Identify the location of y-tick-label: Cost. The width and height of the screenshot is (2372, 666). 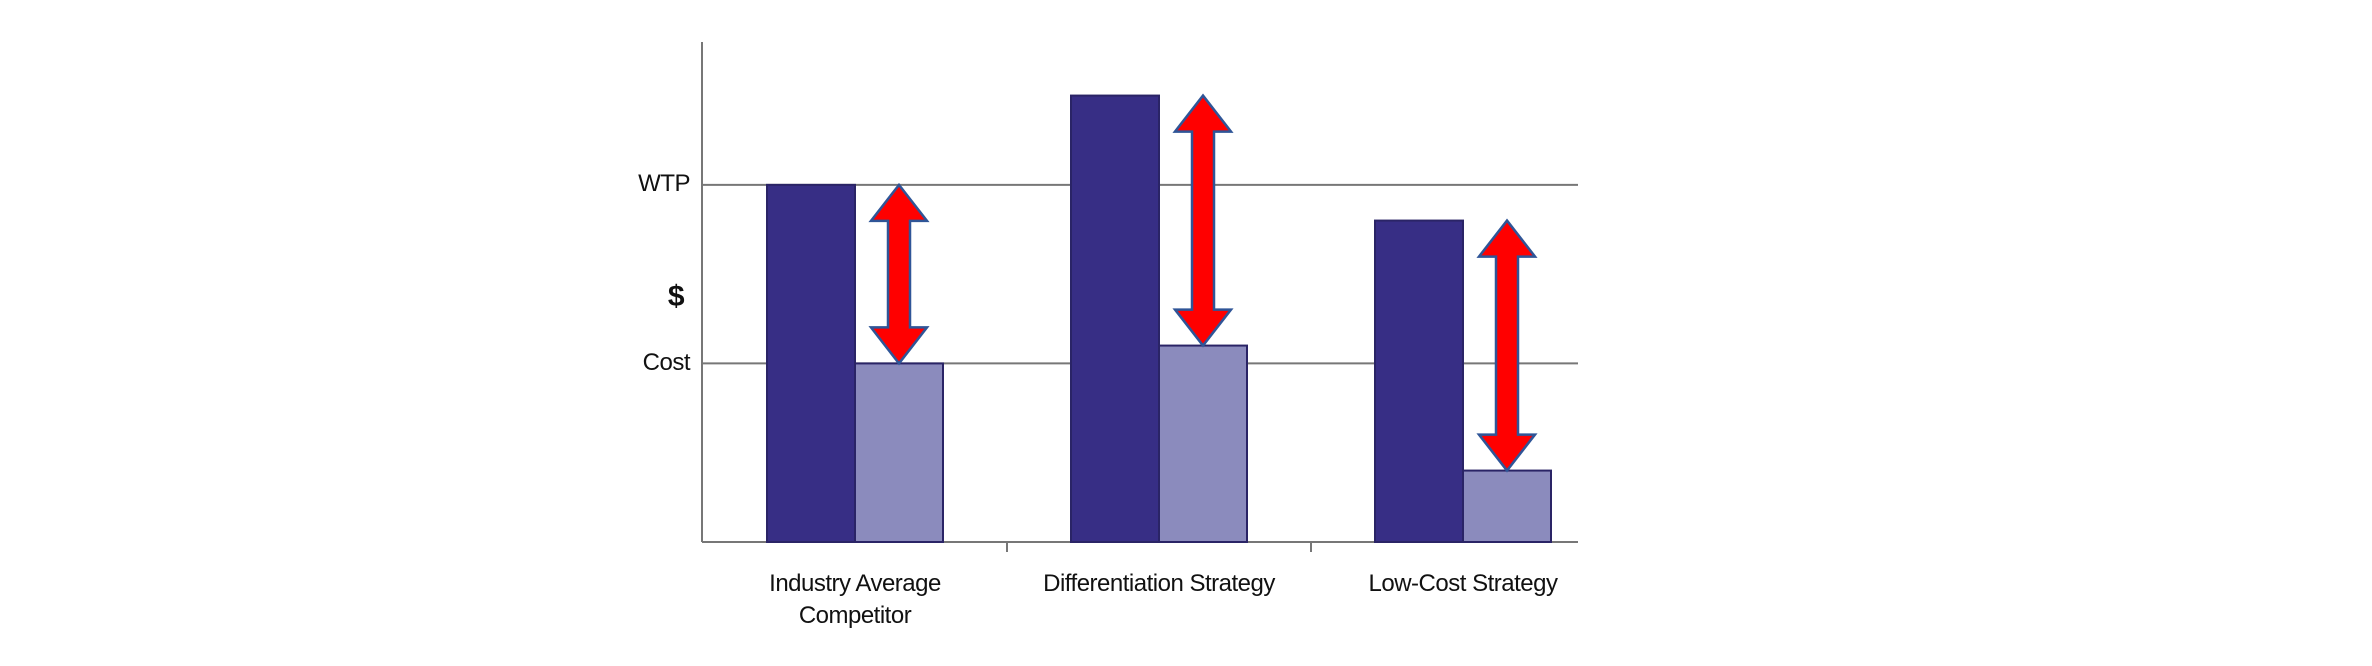
(667, 362).